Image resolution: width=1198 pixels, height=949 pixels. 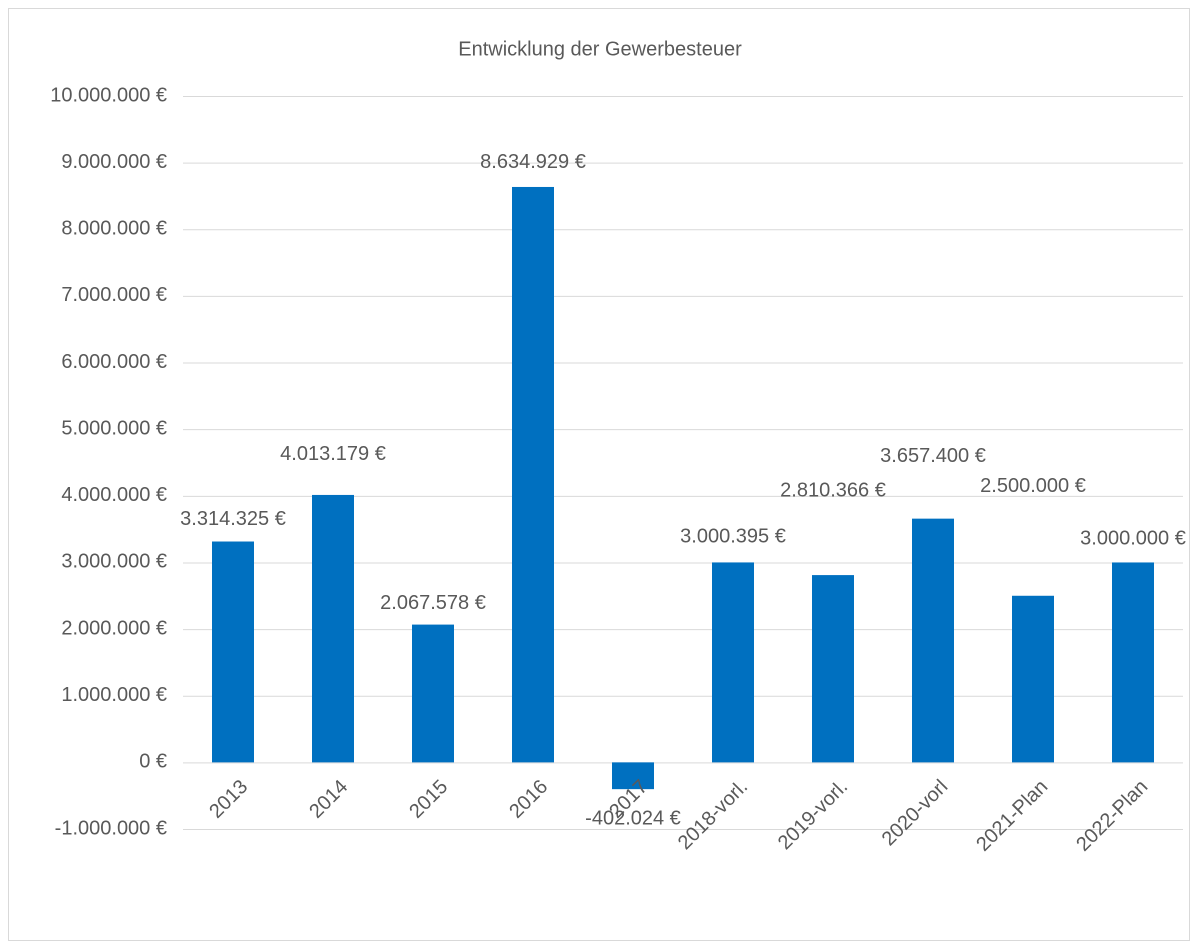 I want to click on data-label: 3.000.000 €, so click(x=1133, y=539).